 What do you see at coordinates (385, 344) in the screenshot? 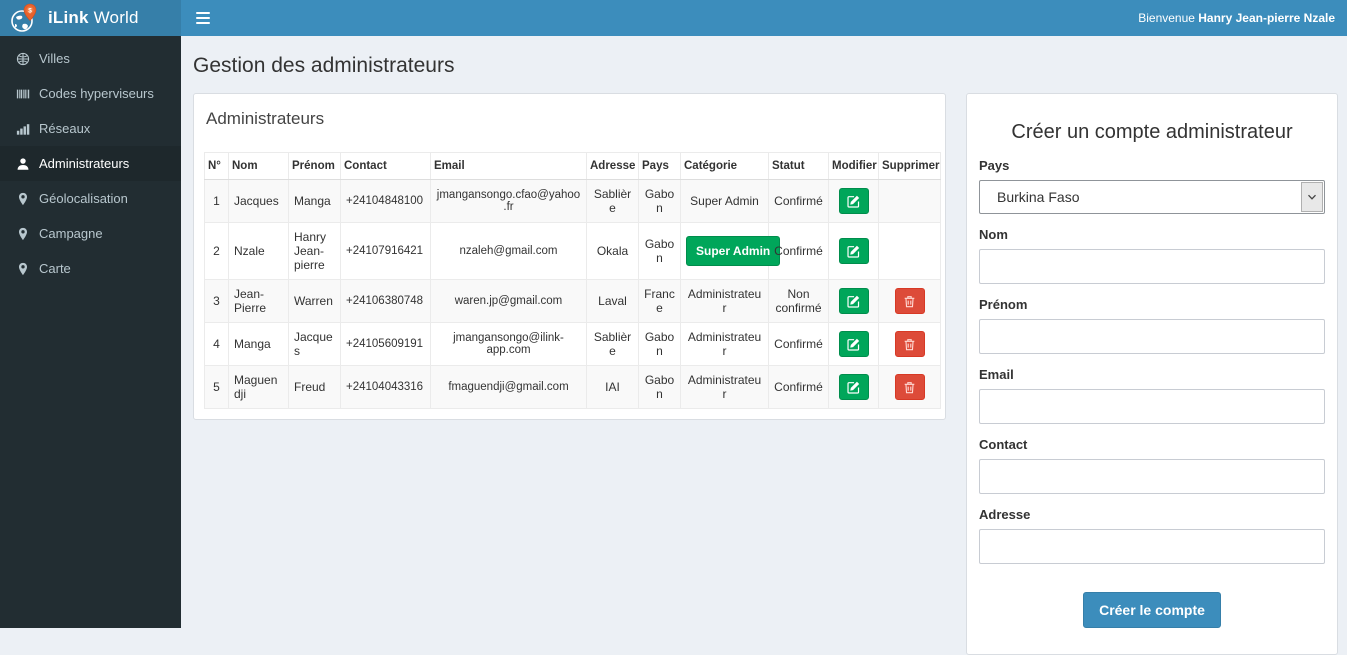
I see `cell-contact: +24105609191` at bounding box center [385, 344].